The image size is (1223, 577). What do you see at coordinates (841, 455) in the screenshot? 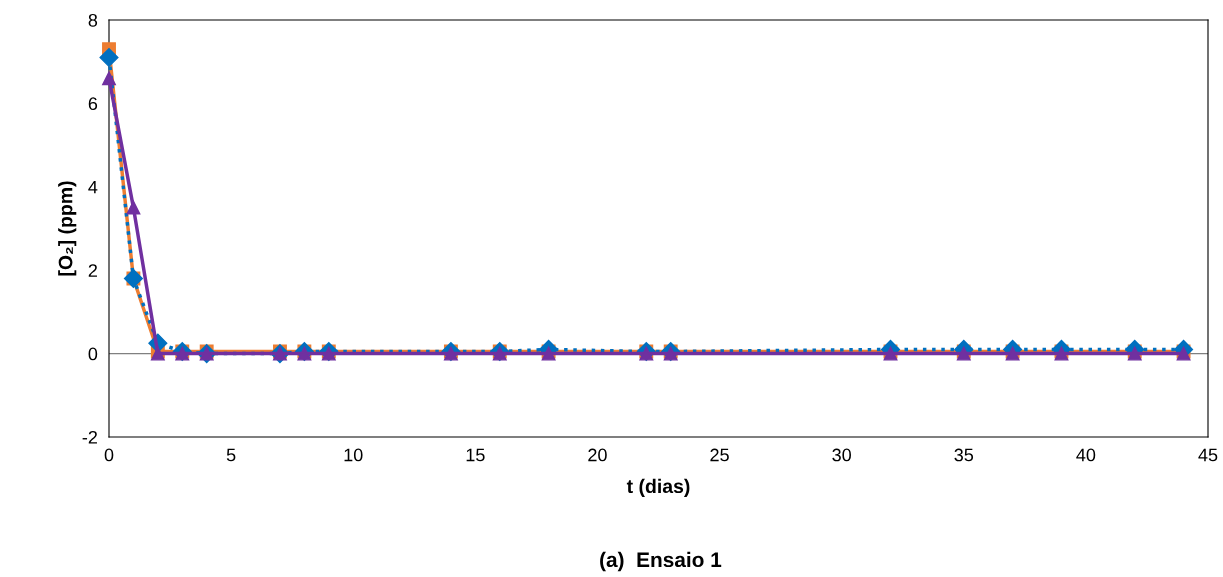
I see `x-tick-label: 30` at bounding box center [841, 455].